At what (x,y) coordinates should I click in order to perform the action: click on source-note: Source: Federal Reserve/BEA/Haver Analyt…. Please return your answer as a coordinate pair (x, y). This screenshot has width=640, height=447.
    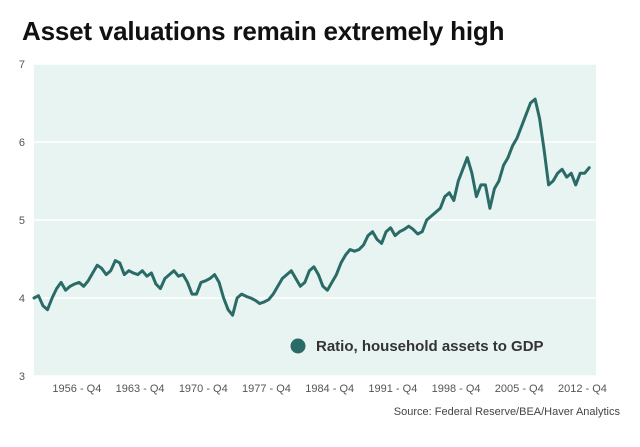
    Looking at the image, I should click on (506, 412).